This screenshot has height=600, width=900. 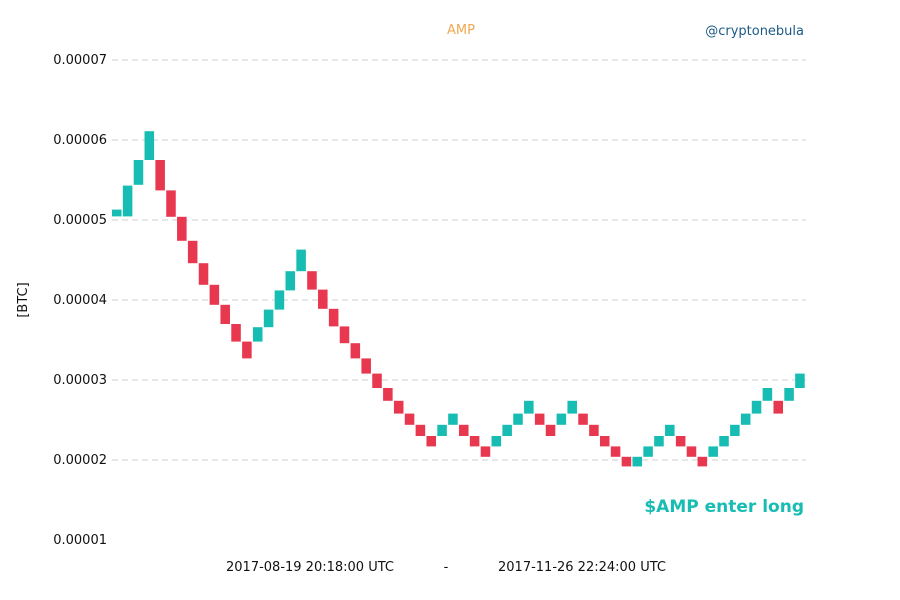 What do you see at coordinates (80, 140) in the screenshot?
I see `y-tick-label: 0.00006` at bounding box center [80, 140].